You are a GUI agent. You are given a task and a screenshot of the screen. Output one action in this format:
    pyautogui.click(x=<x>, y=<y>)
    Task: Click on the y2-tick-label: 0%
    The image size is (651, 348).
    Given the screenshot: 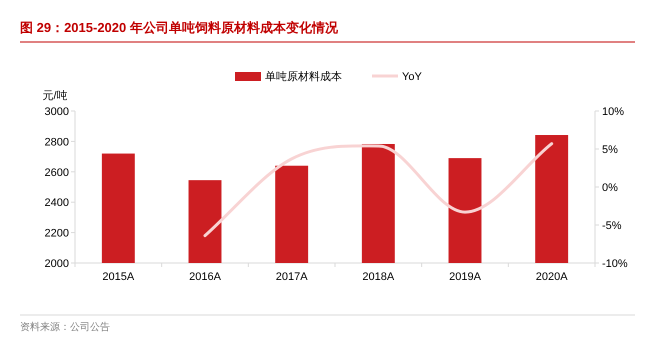 What is the action you would take?
    pyautogui.click(x=610, y=188)
    